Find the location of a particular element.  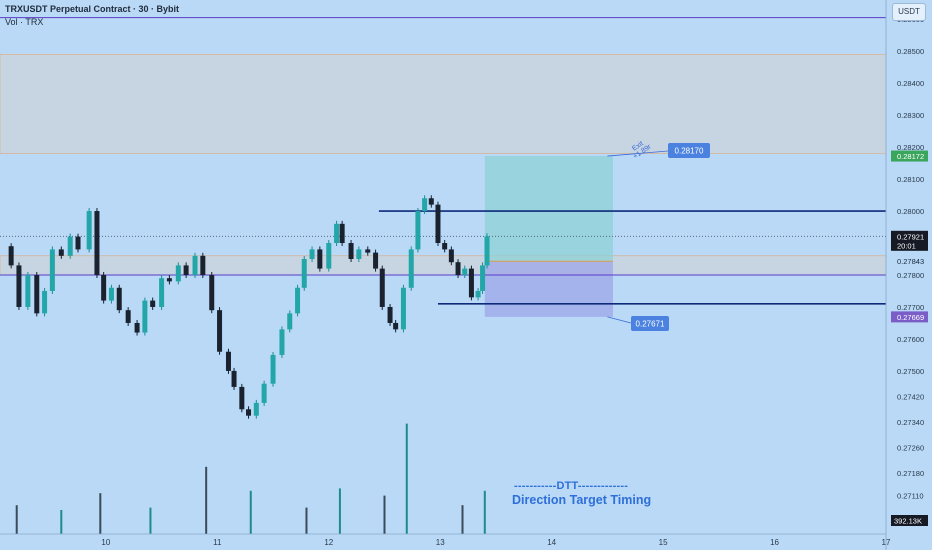

stop-label: 0.27671 is located at coordinates (650, 324).